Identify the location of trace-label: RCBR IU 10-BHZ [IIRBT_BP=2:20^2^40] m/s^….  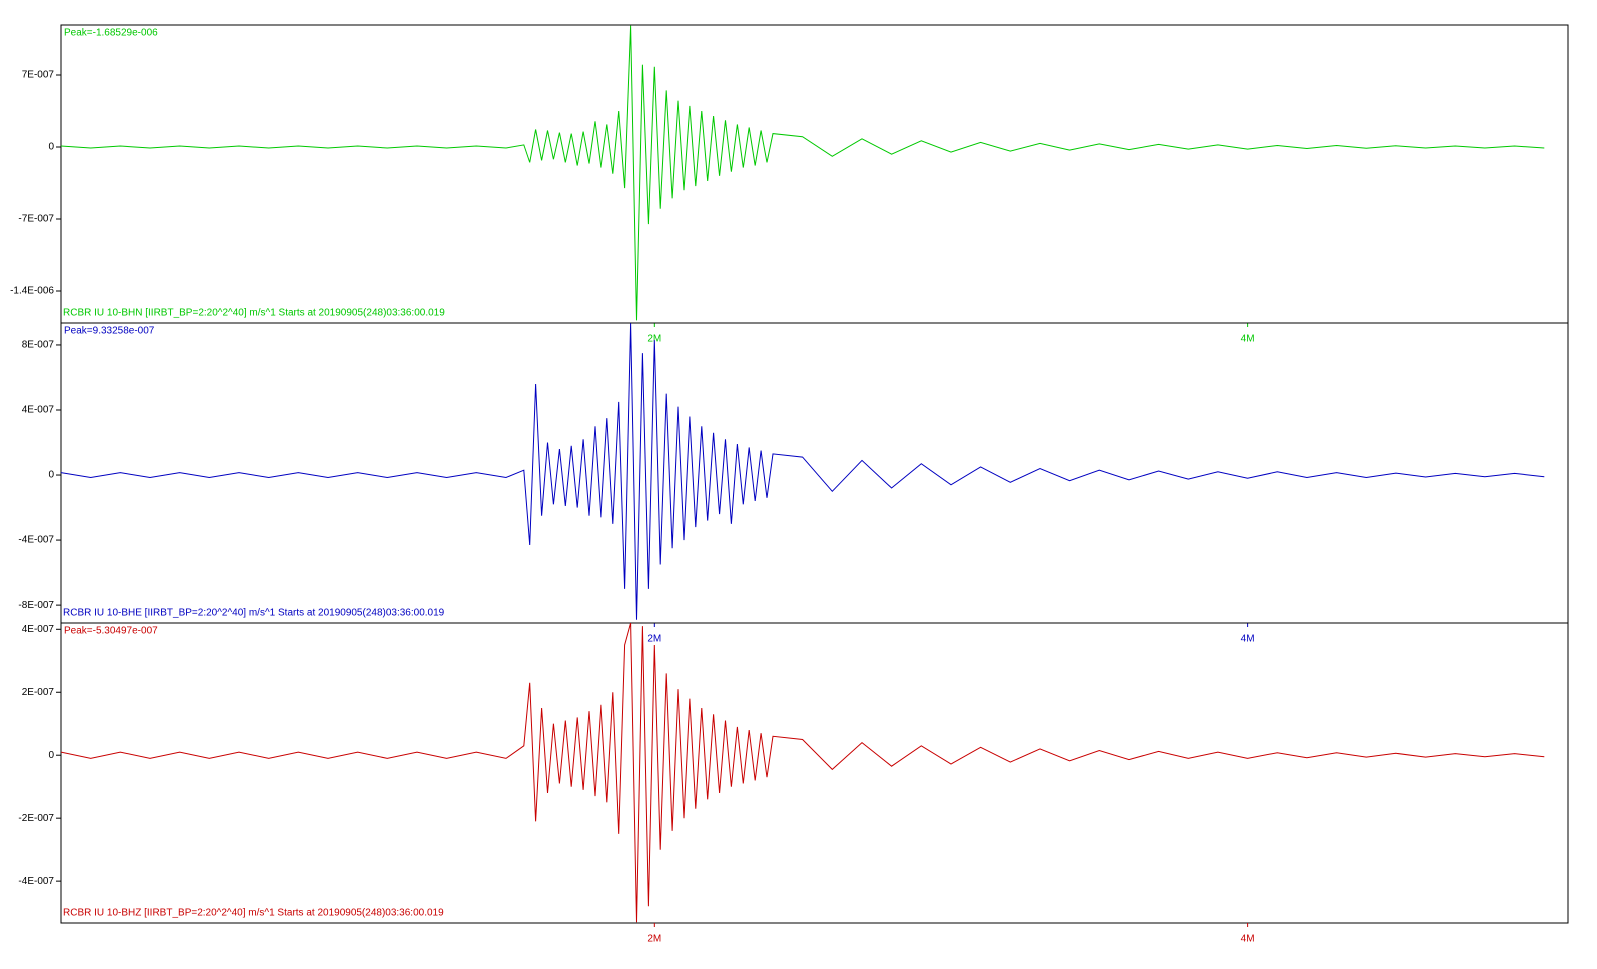
(253, 913).